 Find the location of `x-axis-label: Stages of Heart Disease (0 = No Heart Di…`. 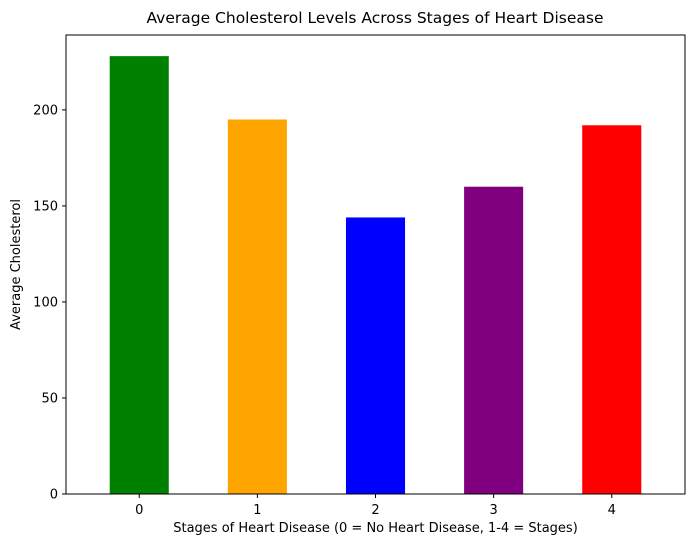

x-axis-label: Stages of Heart Disease (0 = No Heart Di… is located at coordinates (375, 528).